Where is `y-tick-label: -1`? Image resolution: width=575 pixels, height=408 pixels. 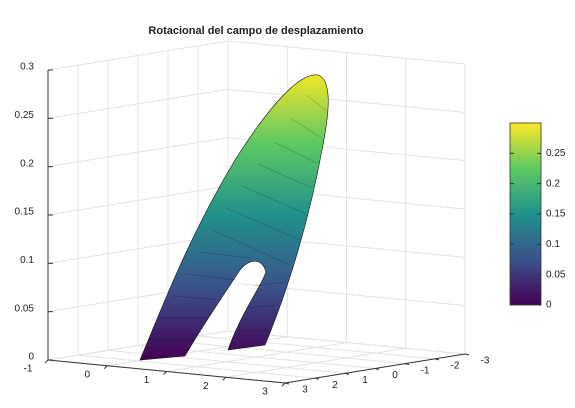 y-tick-label: -1 is located at coordinates (425, 370).